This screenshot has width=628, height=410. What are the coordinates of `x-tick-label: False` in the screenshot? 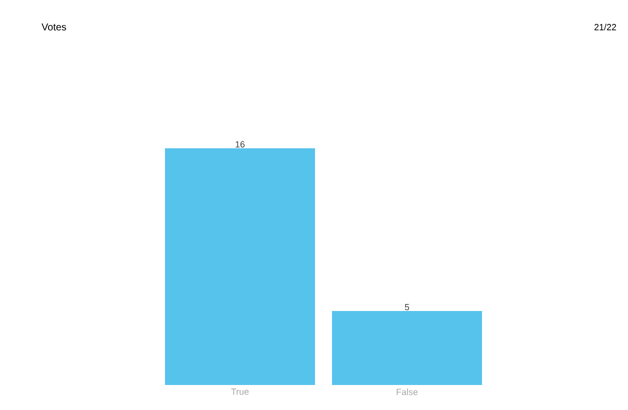 It's located at (407, 392).